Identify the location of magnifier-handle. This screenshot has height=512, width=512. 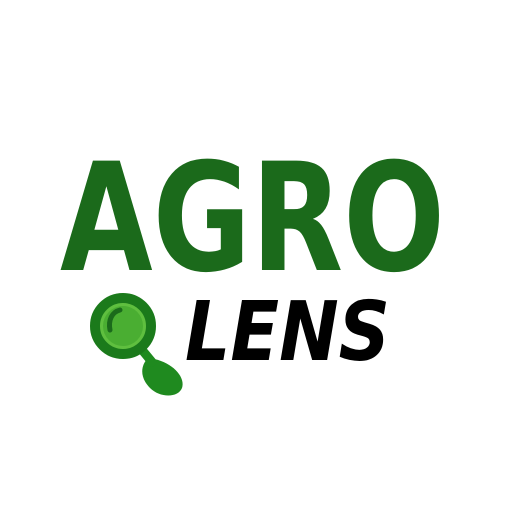
(162, 377).